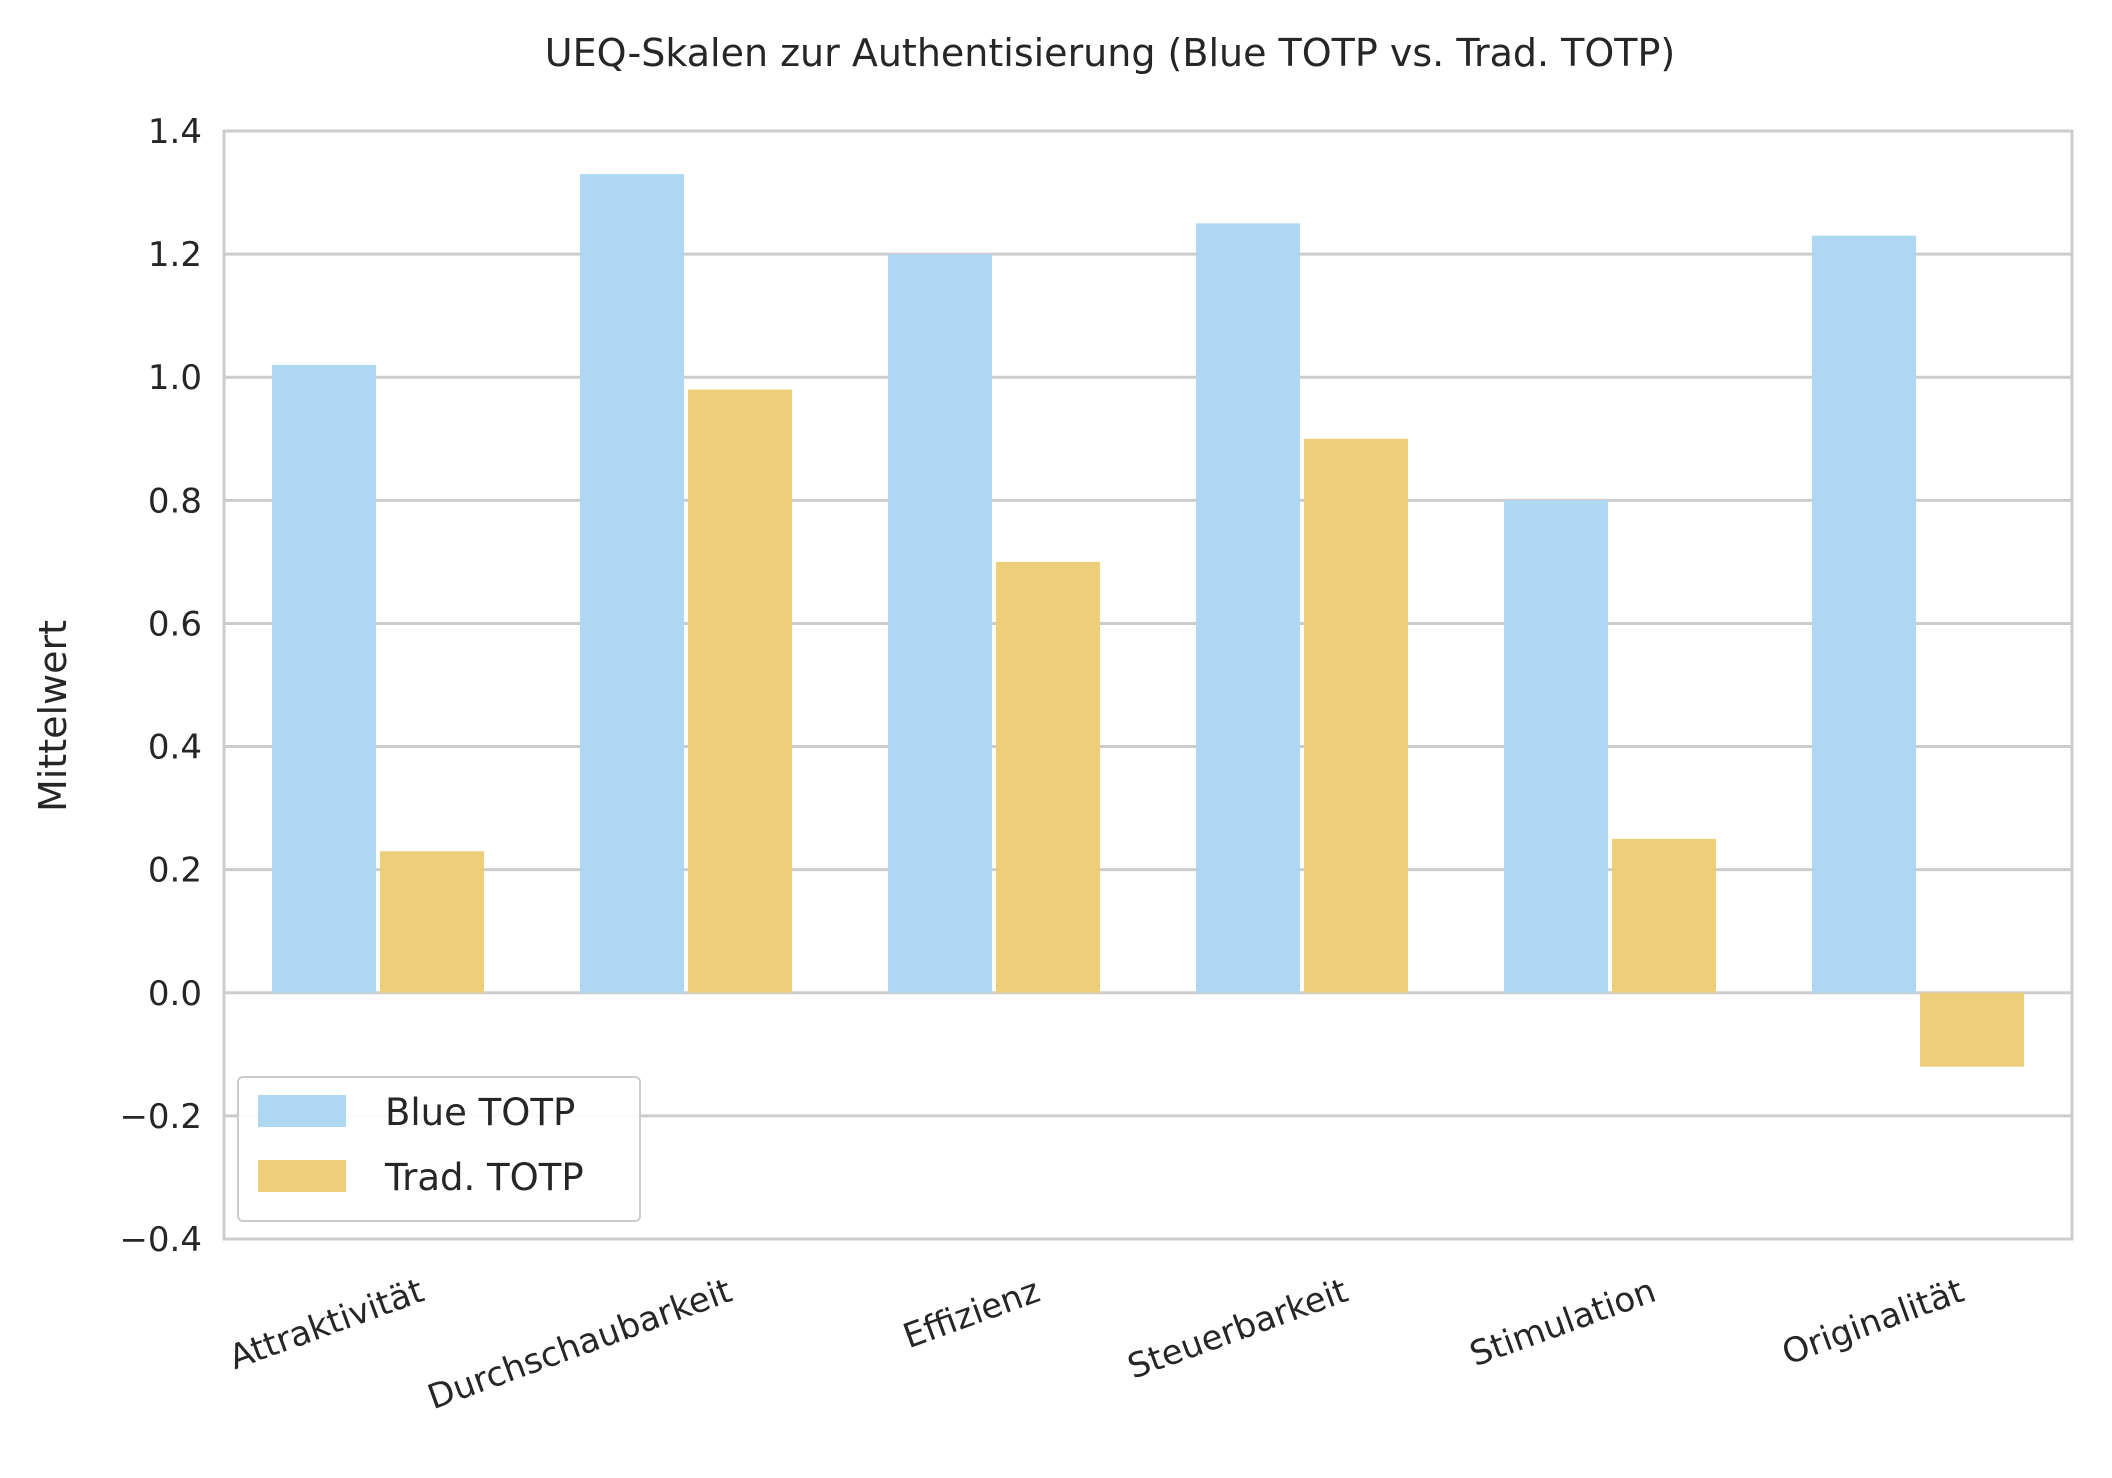 Image resolution: width=2112 pixels, height=1478 pixels. I want to click on y-tick-label: 1.4, so click(175, 132).